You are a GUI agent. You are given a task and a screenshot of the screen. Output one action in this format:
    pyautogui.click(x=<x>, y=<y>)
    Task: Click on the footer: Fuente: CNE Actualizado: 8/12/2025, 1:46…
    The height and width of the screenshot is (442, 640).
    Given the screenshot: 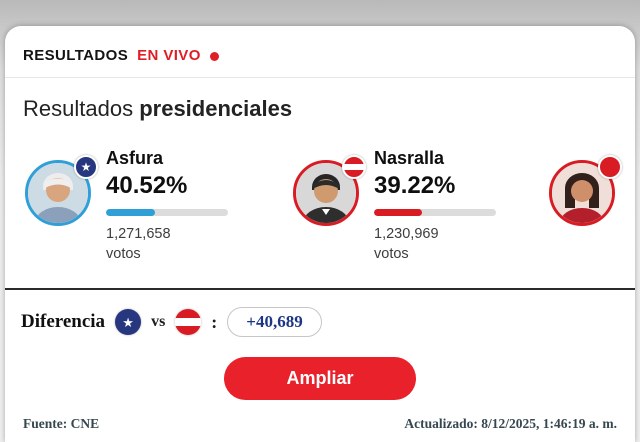 What is the action you would take?
    pyautogui.click(x=320, y=416)
    